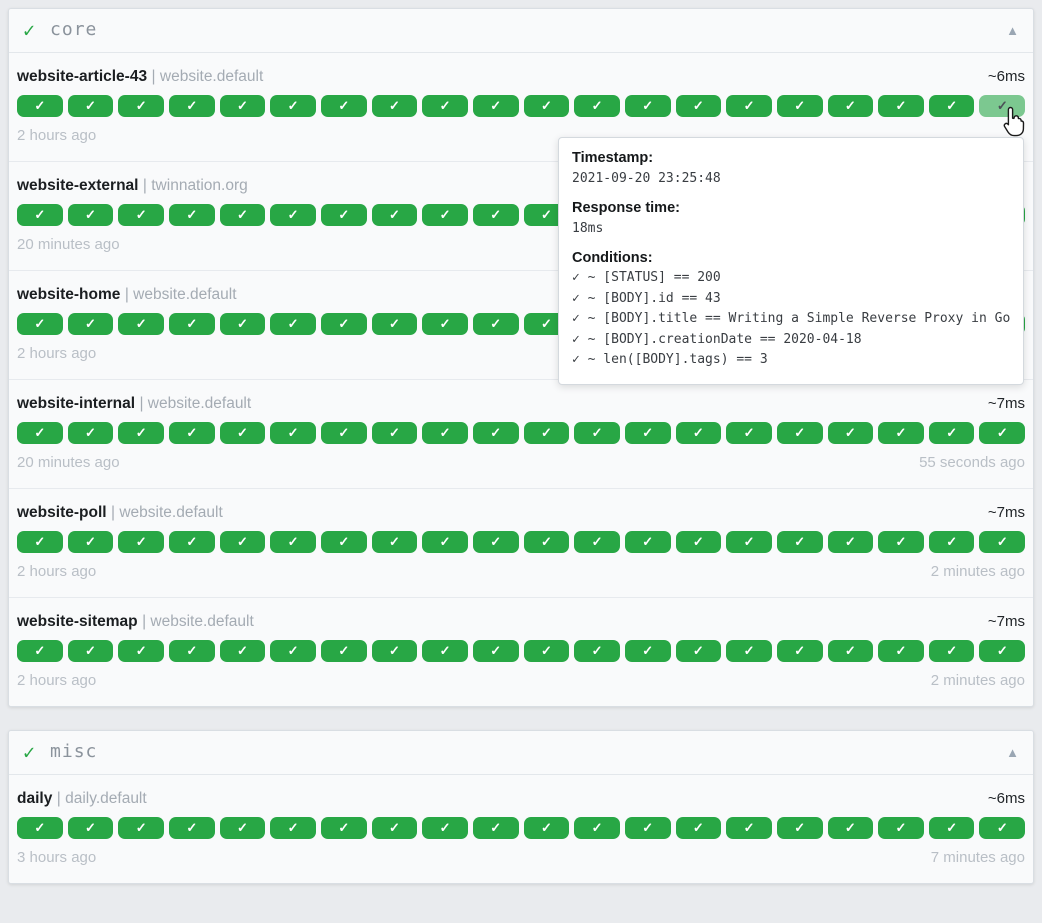 Image resolution: width=1042 pixels, height=923 pixels. I want to click on collapse-arrow-icon: ▲, so click(1012, 30).